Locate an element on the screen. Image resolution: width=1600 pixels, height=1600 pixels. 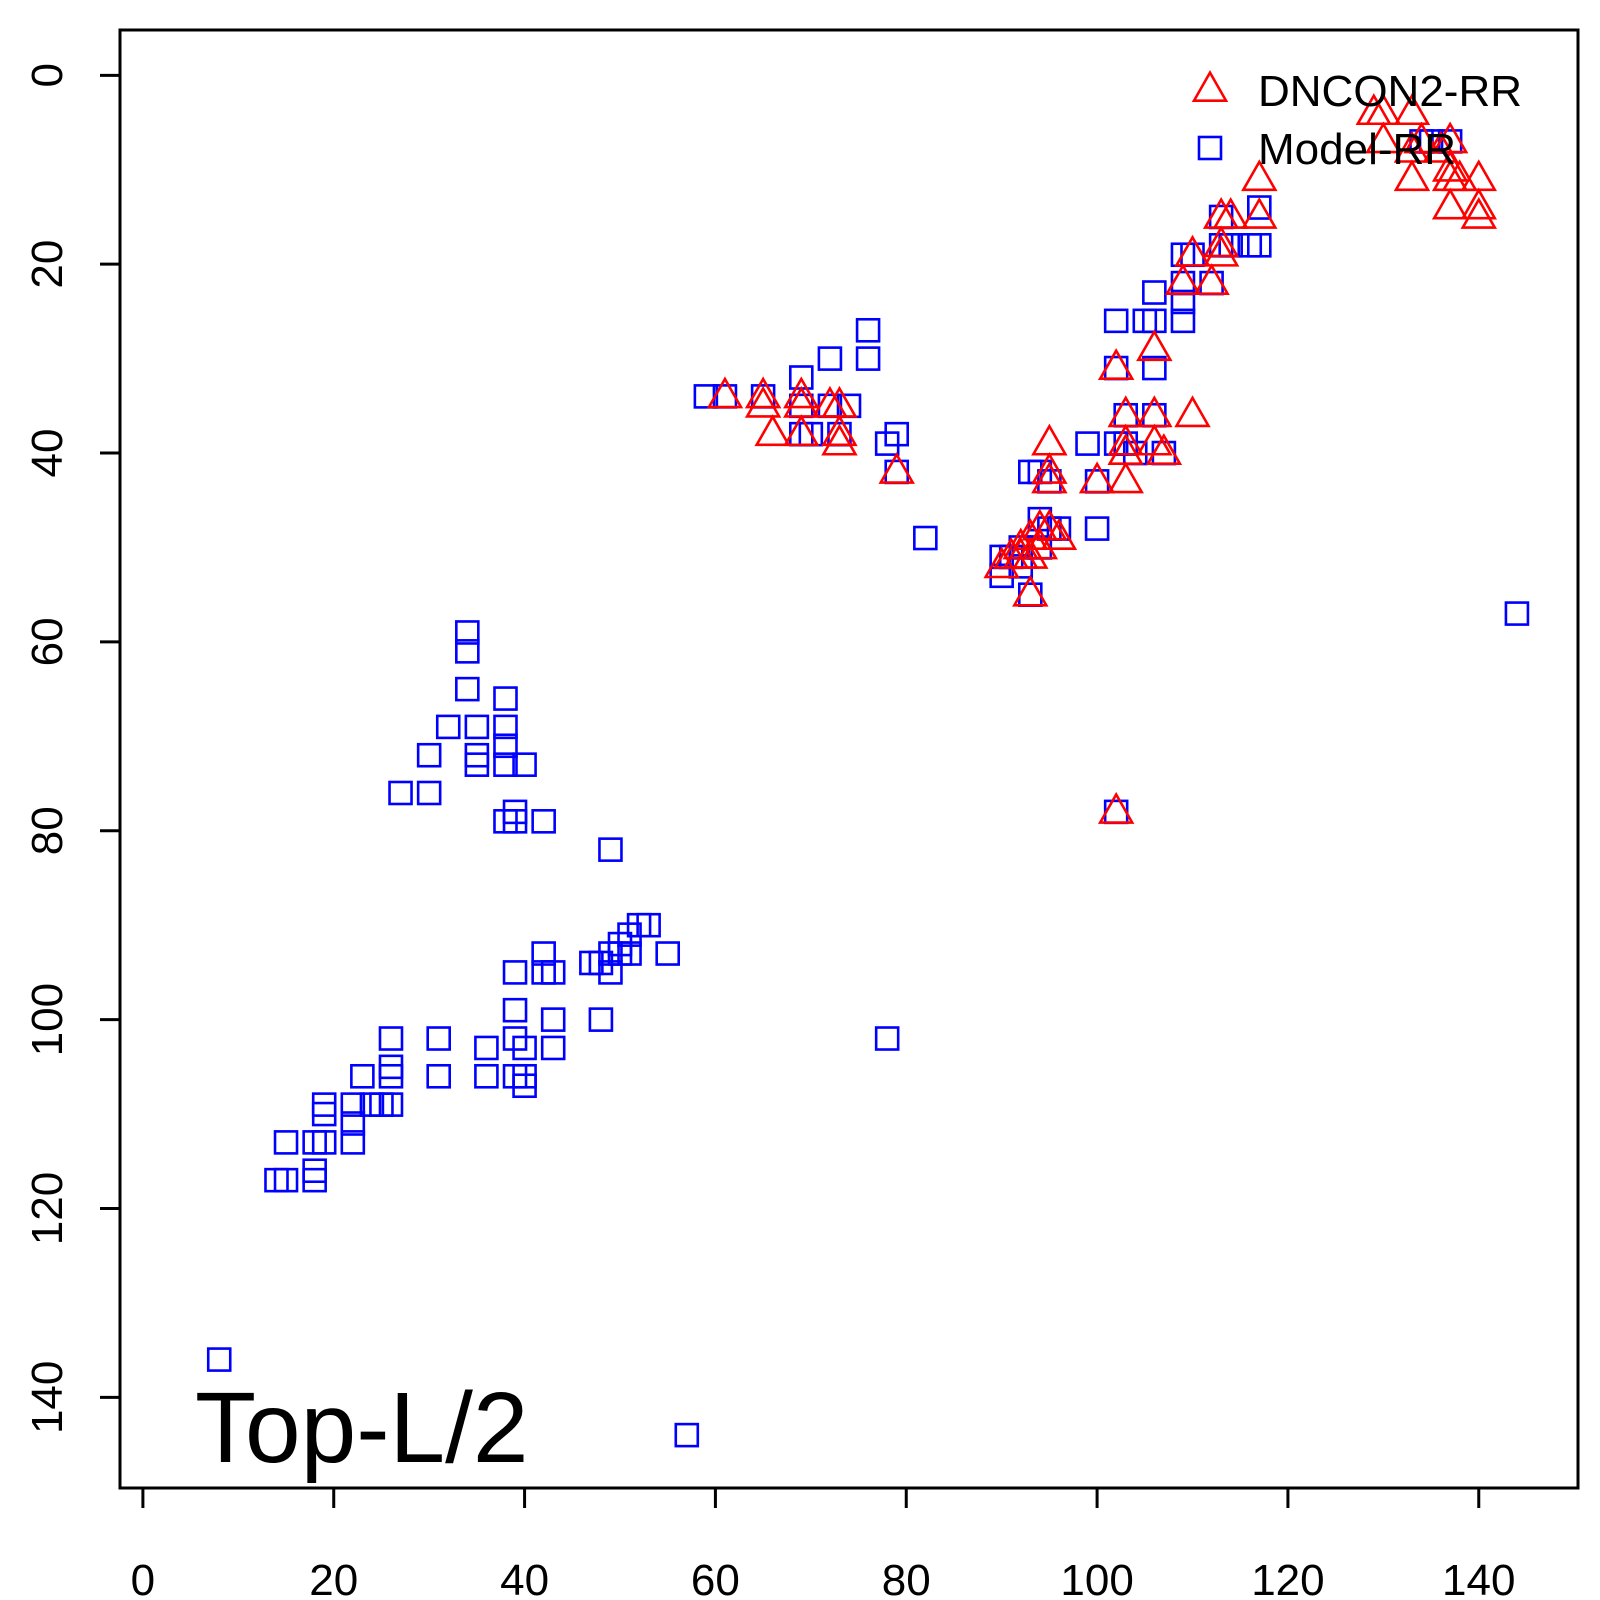
x-tick-label: 40 is located at coordinates (524, 1578).